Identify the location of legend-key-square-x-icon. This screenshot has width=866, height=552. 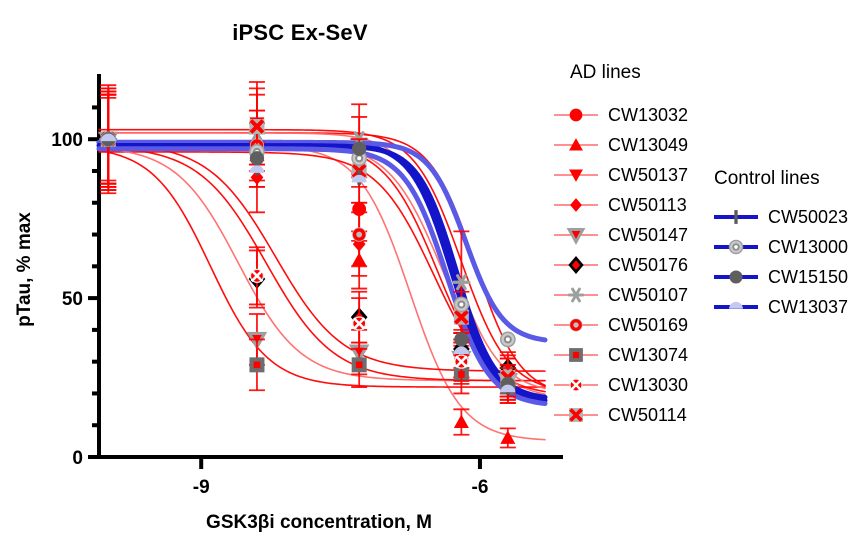
(576, 415).